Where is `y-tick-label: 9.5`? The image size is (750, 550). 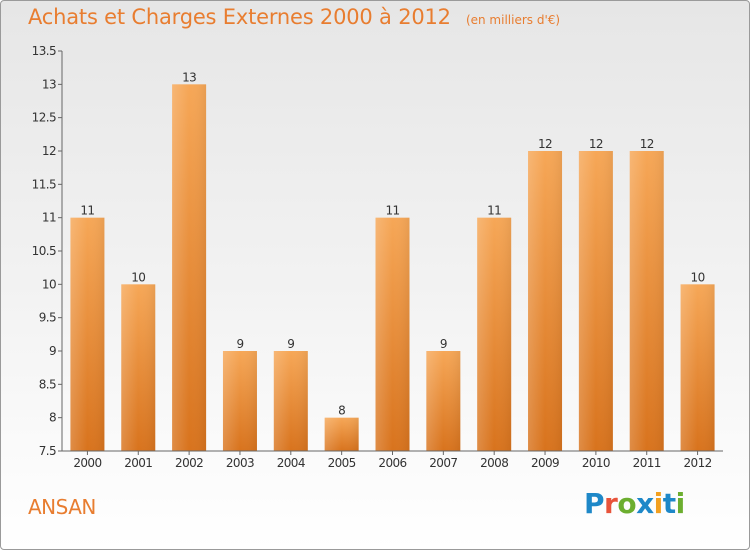
y-tick-label: 9.5 is located at coordinates (47, 318).